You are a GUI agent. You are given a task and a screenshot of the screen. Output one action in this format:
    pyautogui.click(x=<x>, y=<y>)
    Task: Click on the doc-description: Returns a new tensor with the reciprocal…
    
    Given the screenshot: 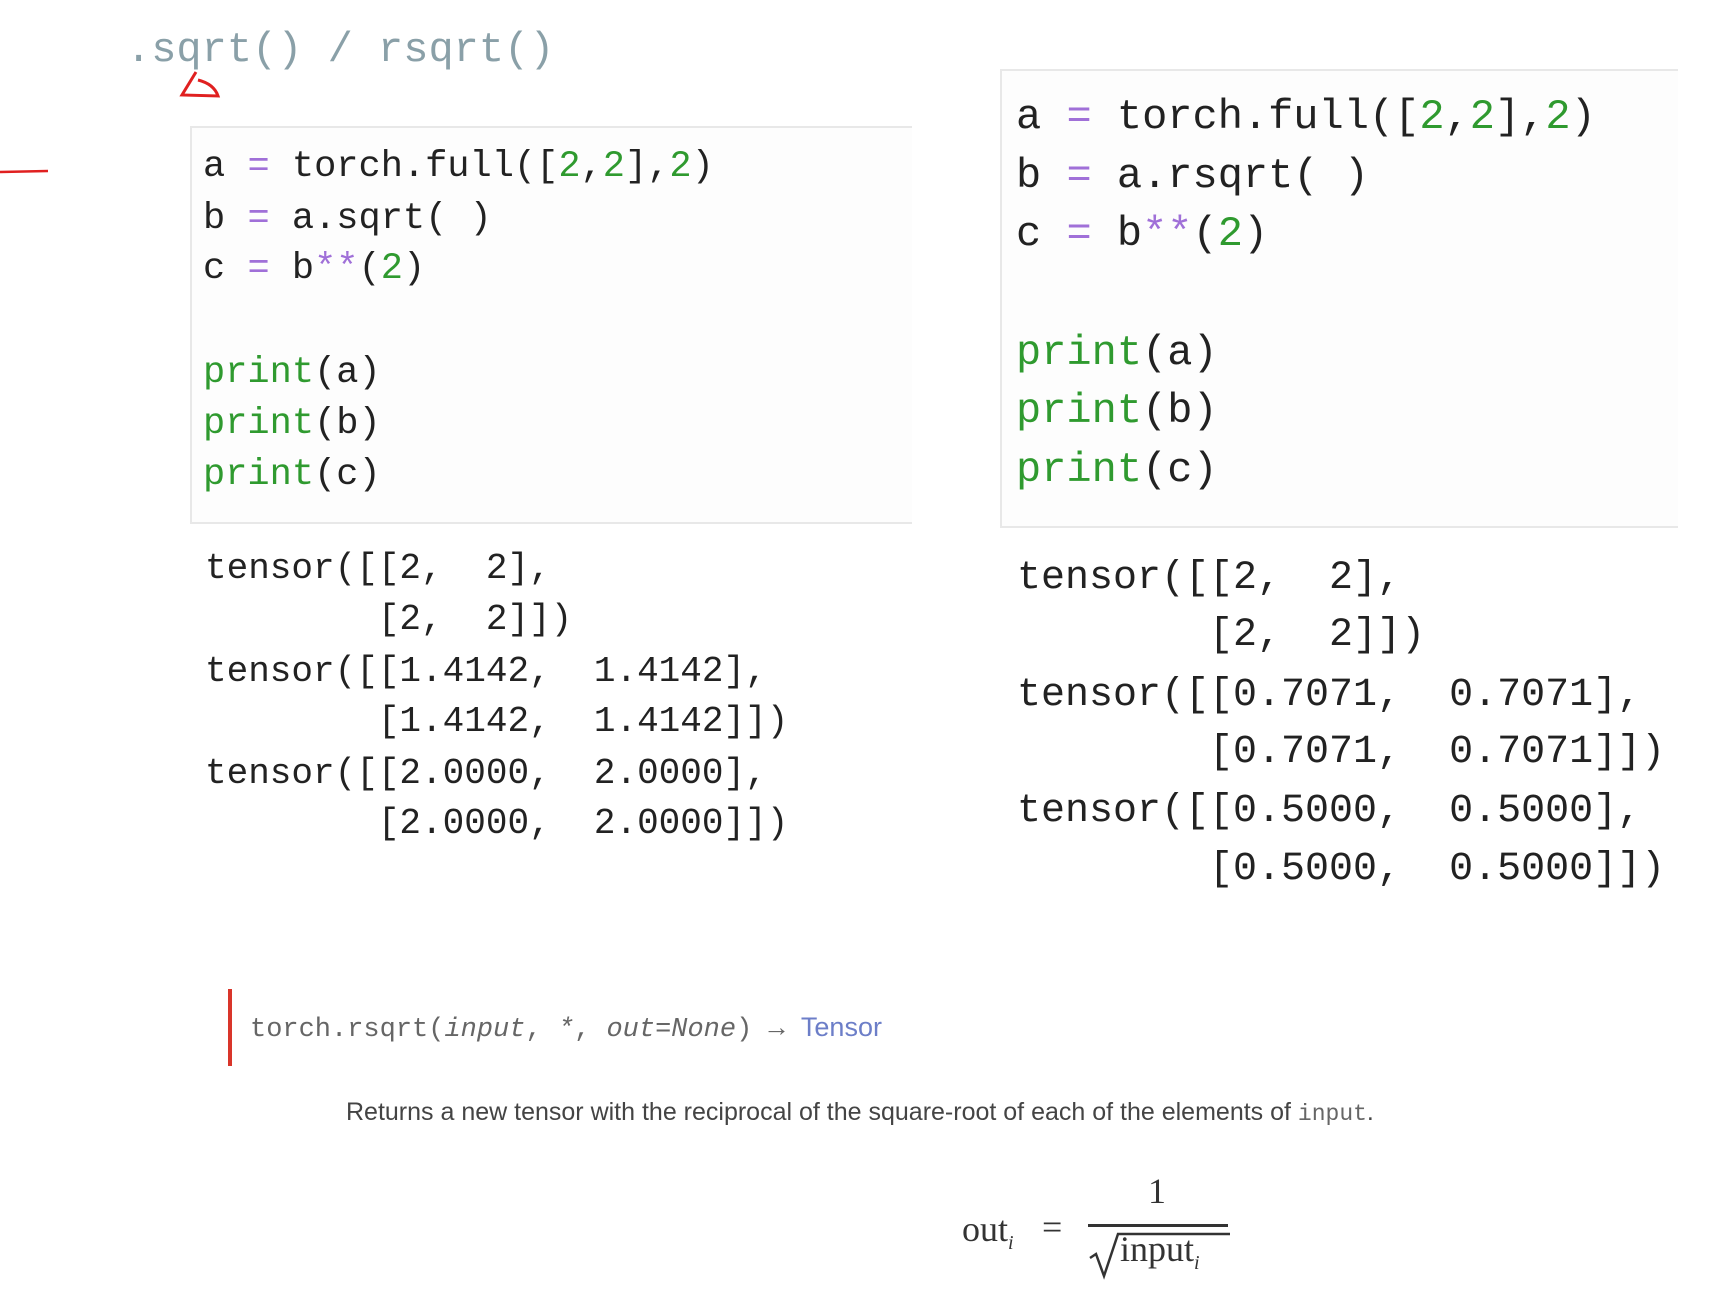 What is the action you would take?
    pyautogui.click(x=860, y=1112)
    